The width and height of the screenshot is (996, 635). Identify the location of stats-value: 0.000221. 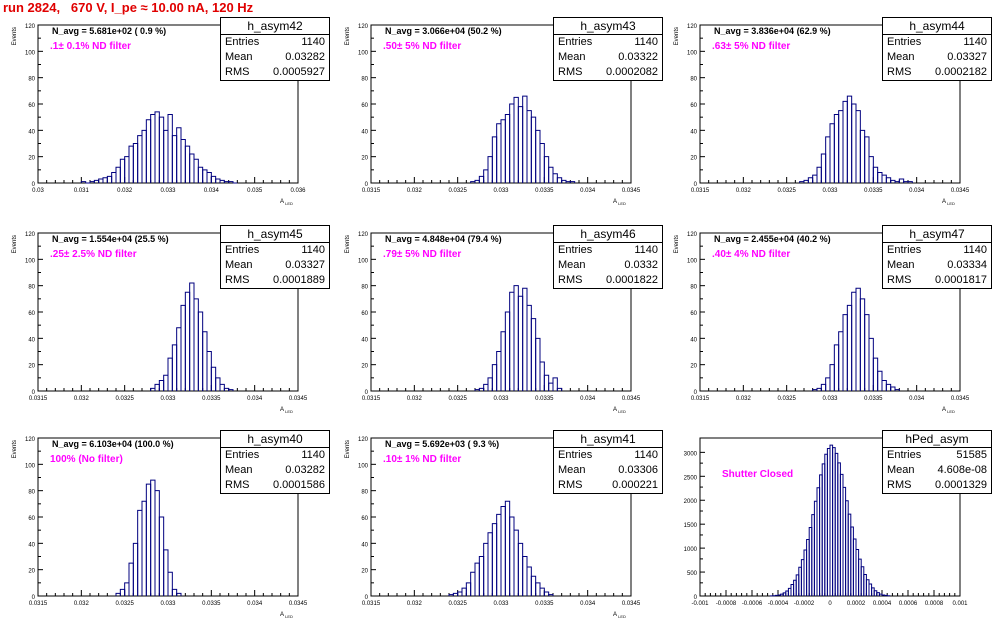
(635, 485).